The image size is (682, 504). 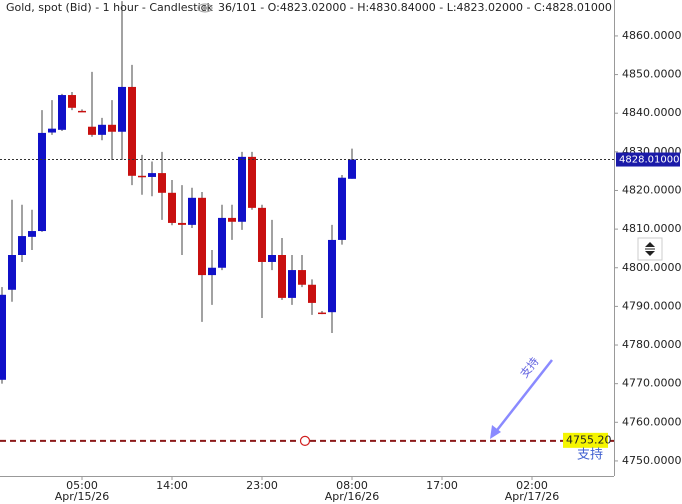 What do you see at coordinates (652, 189) in the screenshot?
I see `y-tick-label: 4820.00000` at bounding box center [652, 189].